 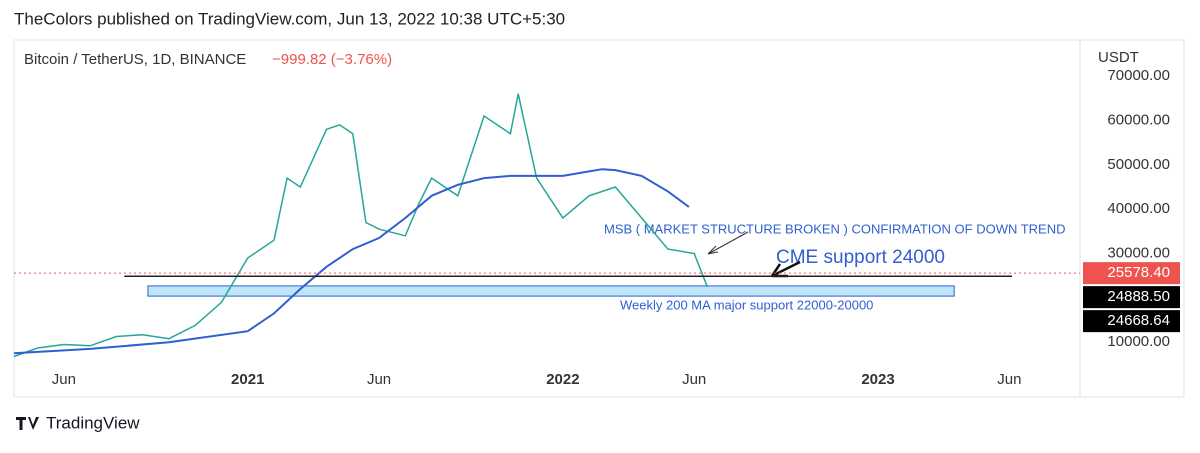 What do you see at coordinates (1138, 252) in the screenshot?
I see `y-tick-label: 30000.00` at bounding box center [1138, 252].